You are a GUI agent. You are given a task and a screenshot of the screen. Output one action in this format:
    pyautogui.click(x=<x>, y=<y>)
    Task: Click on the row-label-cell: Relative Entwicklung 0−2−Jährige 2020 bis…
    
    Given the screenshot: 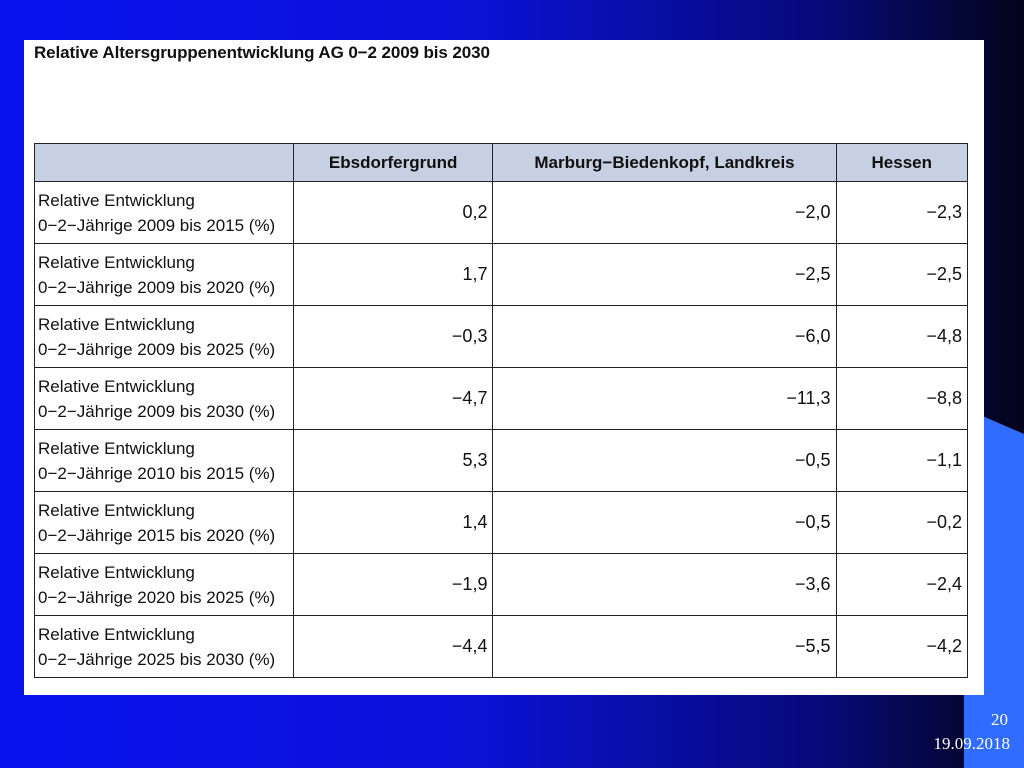 What is the action you would take?
    pyautogui.click(x=164, y=584)
    